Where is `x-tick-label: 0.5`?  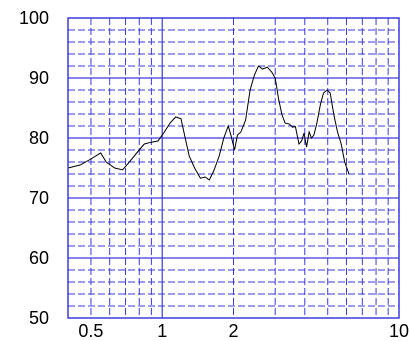
x-tick-label: 0.5 is located at coordinates (90, 331).